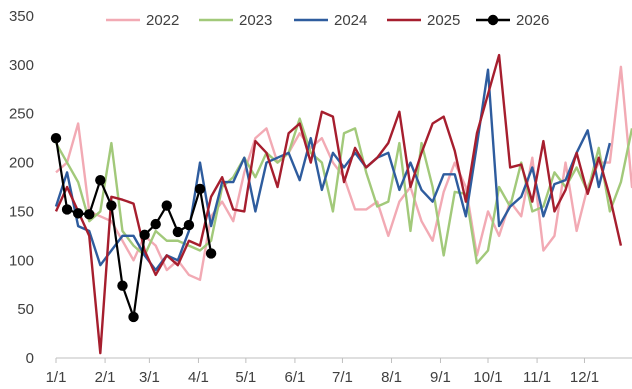  What do you see at coordinates (423, 20) in the screenshot?
I see `legend-item-2025: 2025` at bounding box center [423, 20].